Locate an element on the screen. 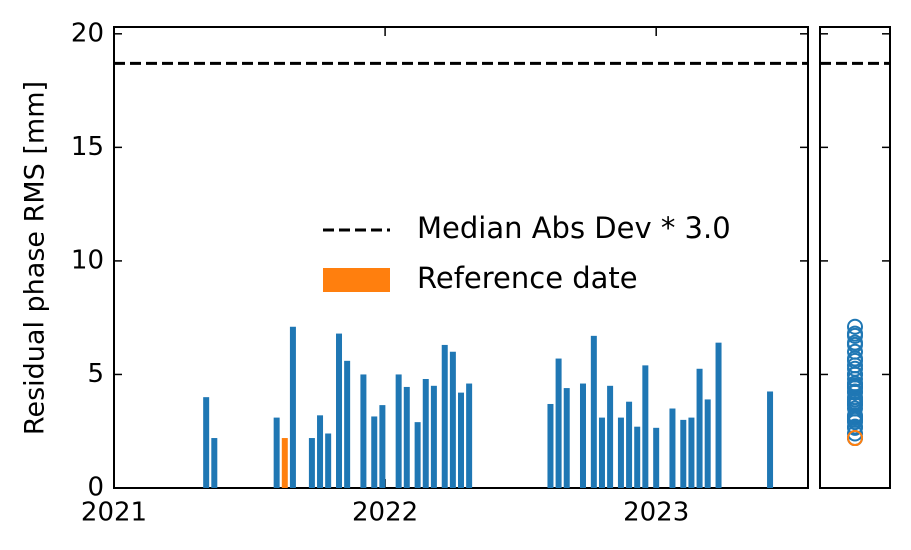 This screenshot has width=911, height=550. x-tick-label: 2021 is located at coordinates (114, 513).